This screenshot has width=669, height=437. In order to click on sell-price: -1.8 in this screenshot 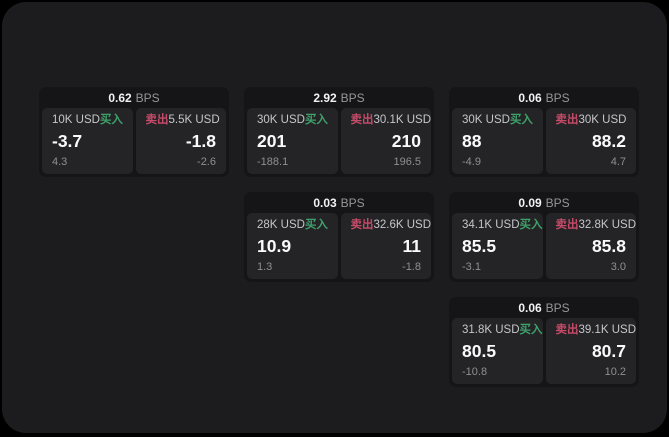, I will do `click(200, 141)`.